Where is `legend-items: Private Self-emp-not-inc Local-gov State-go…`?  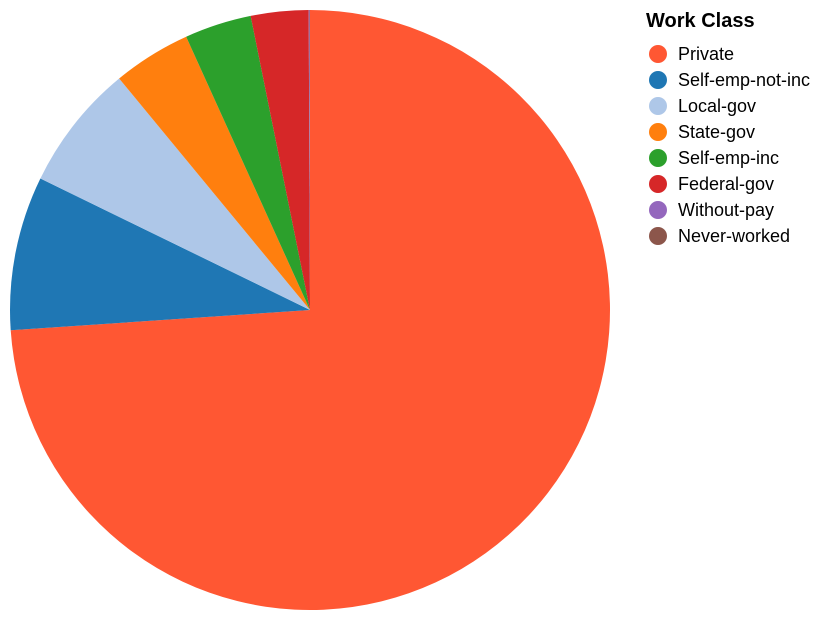
legend-items: Private Self-emp-not-inc Local-gov State-go… is located at coordinates (729, 145).